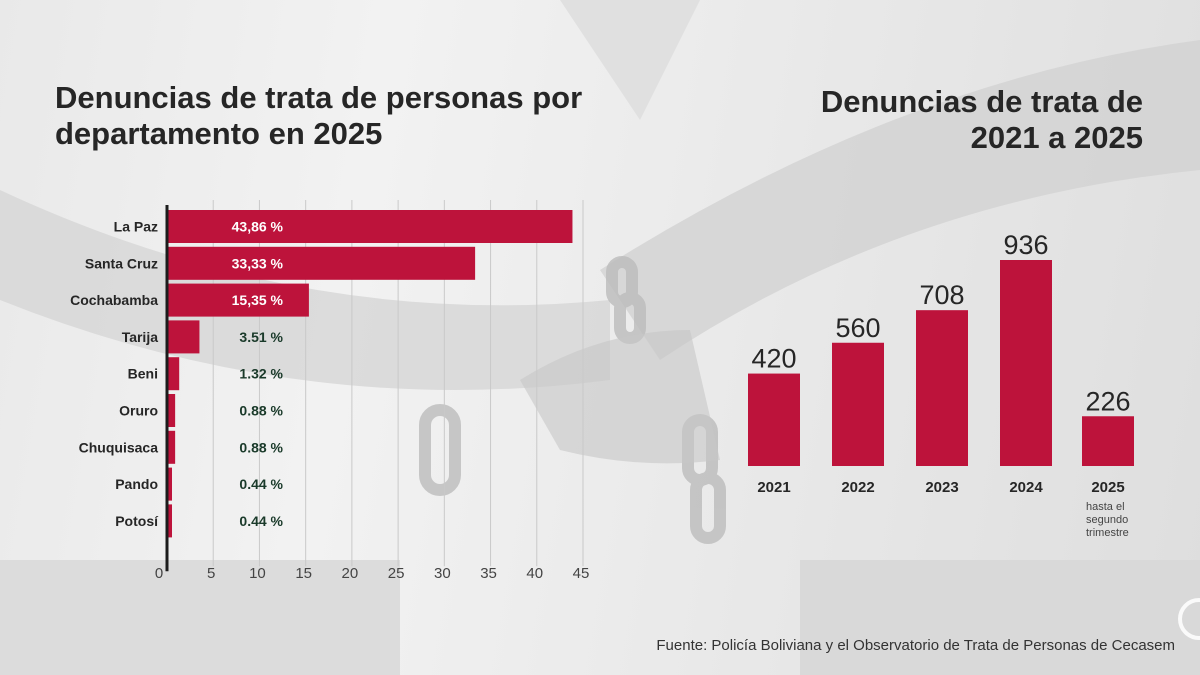 The width and height of the screenshot is (1200, 675). I want to click on category-note: hasta el, so click(1105, 507).